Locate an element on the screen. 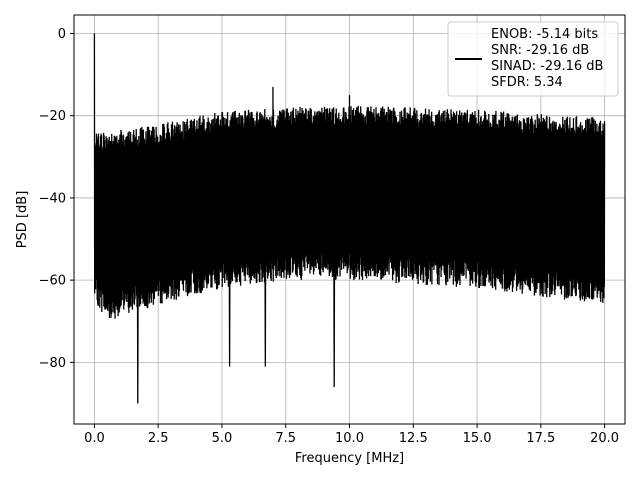  y-tick-label: −80 is located at coordinates (52, 363).